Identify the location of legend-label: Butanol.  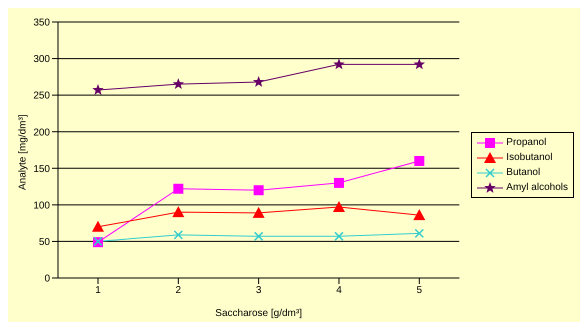
(523, 172).